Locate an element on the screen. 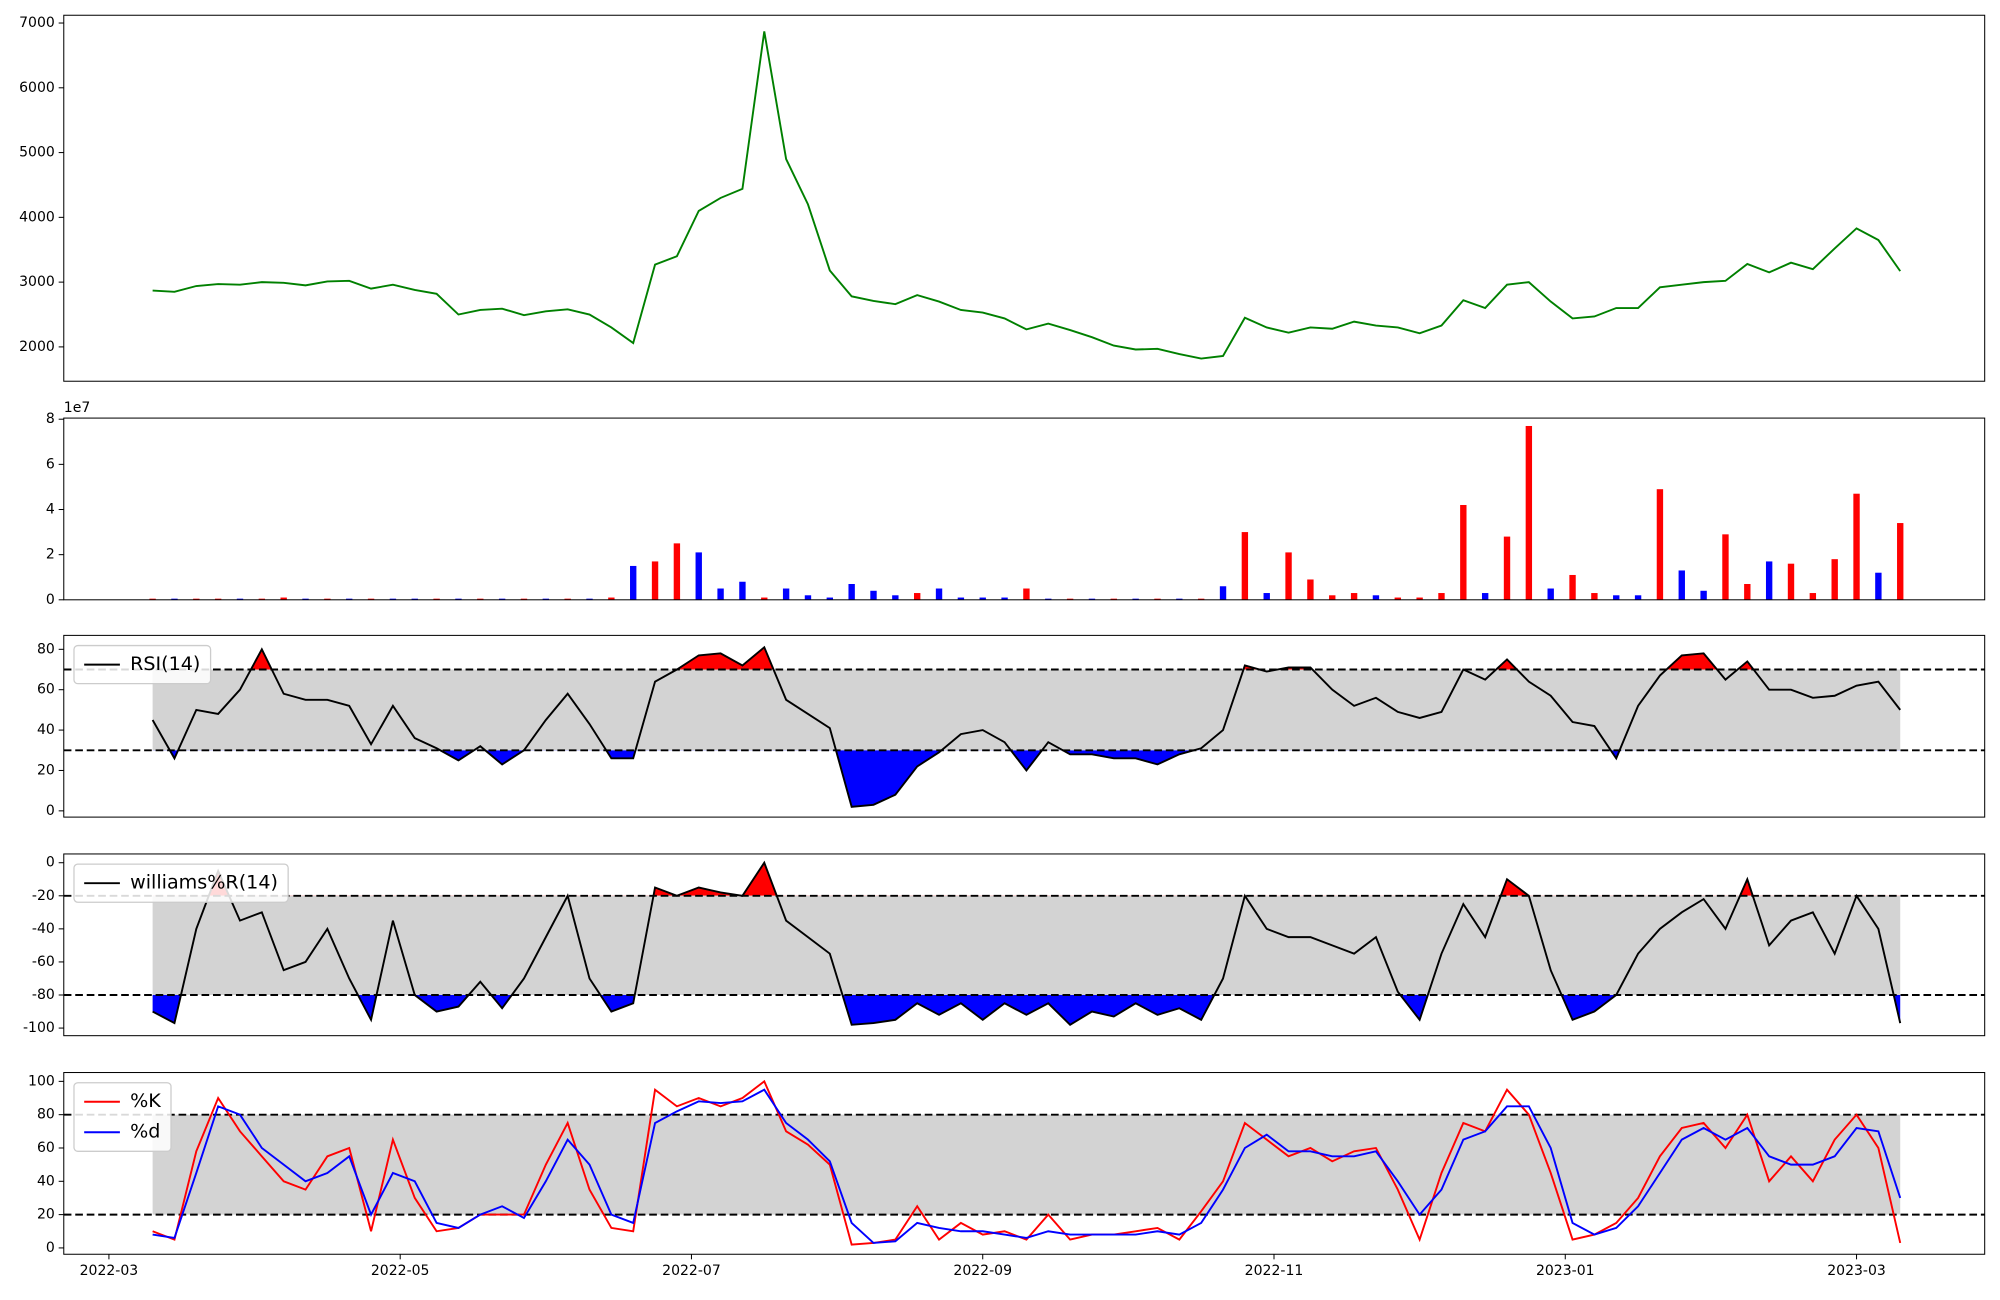 This screenshot has width=2000, height=1300. y-tick-label: 0 is located at coordinates (50, 811).